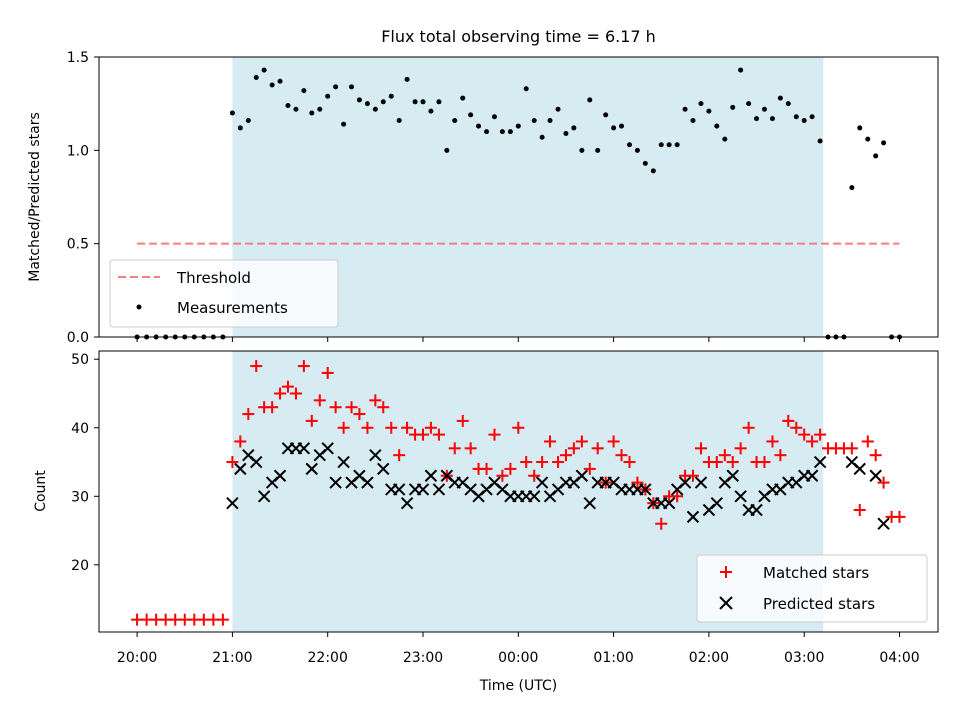 The width and height of the screenshot is (960, 720). What do you see at coordinates (328, 658) in the screenshot?
I see `x-tick-label: 22:00` at bounding box center [328, 658].